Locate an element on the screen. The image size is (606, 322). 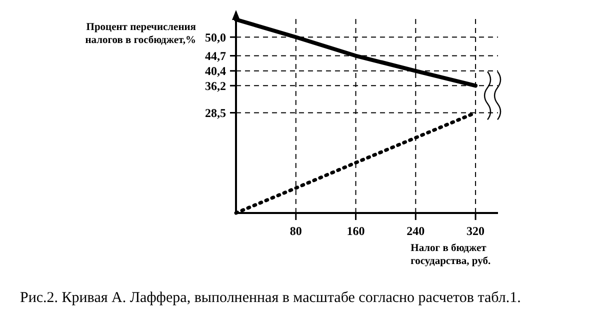
y-axis-title: Процент перечисления налогов в госбюджет,% is located at coordinates (140, 34).